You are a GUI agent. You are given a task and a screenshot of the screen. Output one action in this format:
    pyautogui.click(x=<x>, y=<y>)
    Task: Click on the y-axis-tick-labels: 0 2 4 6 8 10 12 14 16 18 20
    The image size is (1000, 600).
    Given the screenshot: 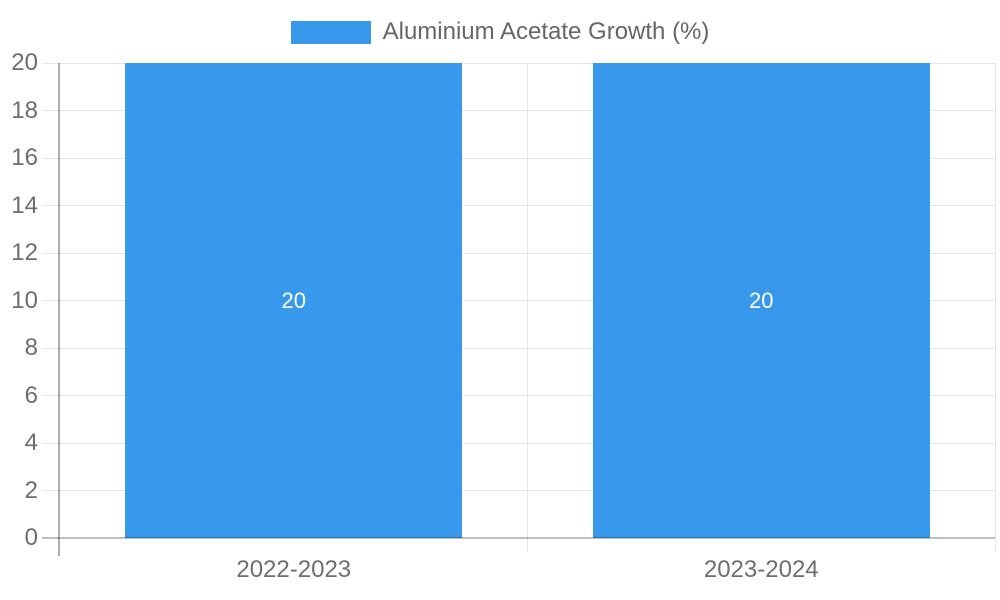 What is the action you would take?
    pyautogui.click(x=19, y=300)
    